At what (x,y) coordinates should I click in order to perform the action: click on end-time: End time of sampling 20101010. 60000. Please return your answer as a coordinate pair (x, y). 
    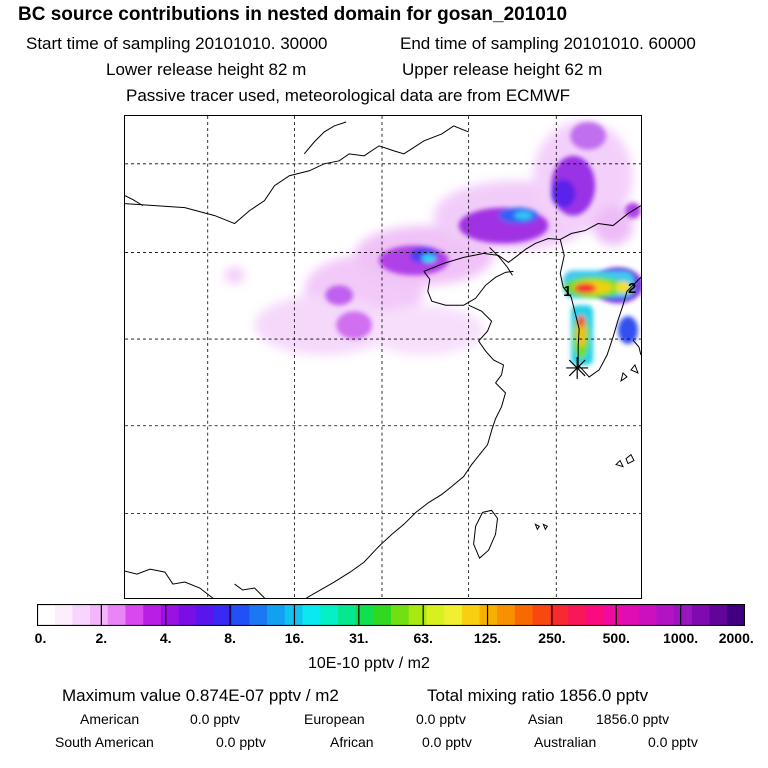
    Looking at the image, I should click on (548, 43).